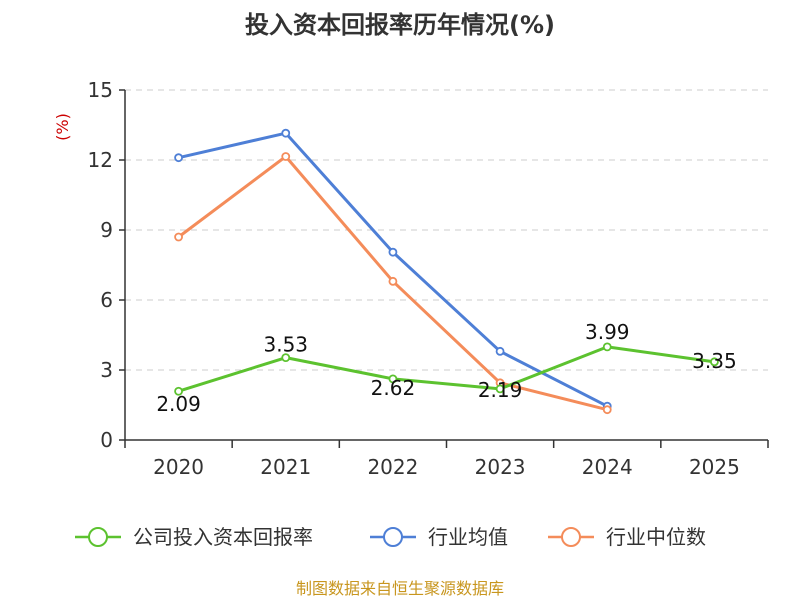 Image resolution: width=800 pixels, height=600 pixels. I want to click on data-labels: 2.09 3.53 2.62 2.19 3.99 3.35, so click(446, 368).